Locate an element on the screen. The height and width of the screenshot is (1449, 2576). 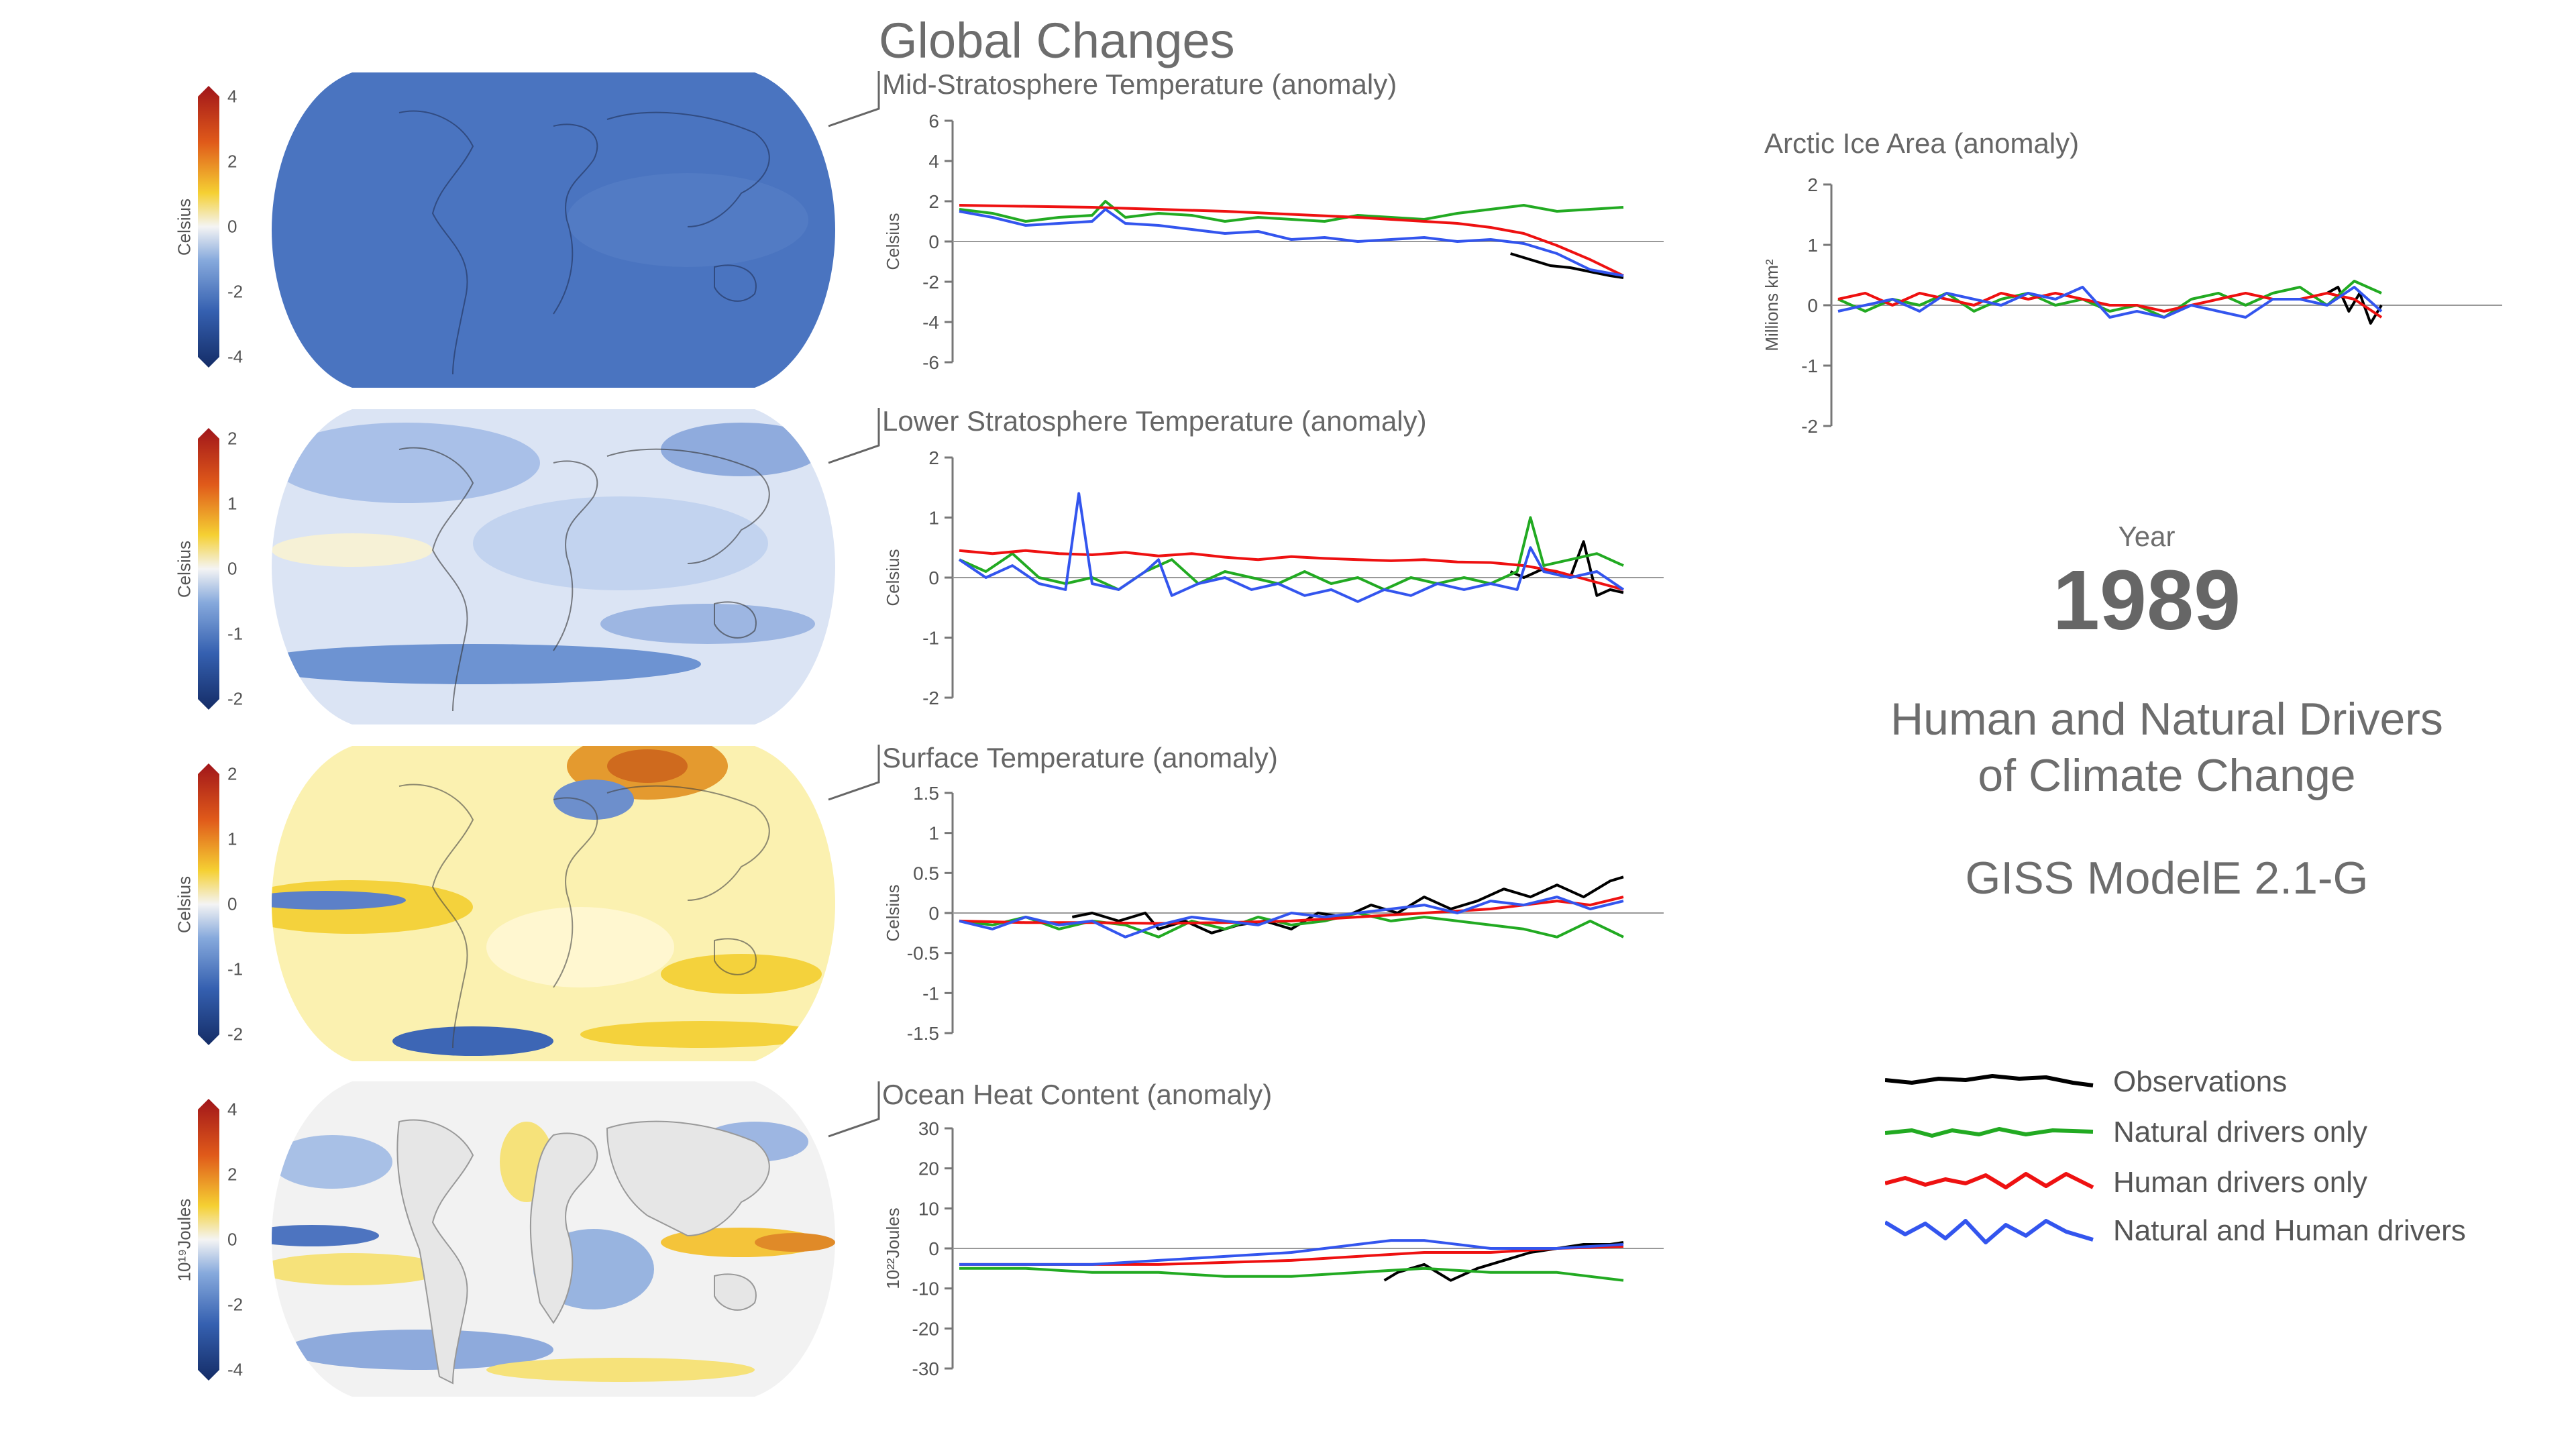
legend-label: Natural and Human drivers is located at coordinates (2289, 1230).